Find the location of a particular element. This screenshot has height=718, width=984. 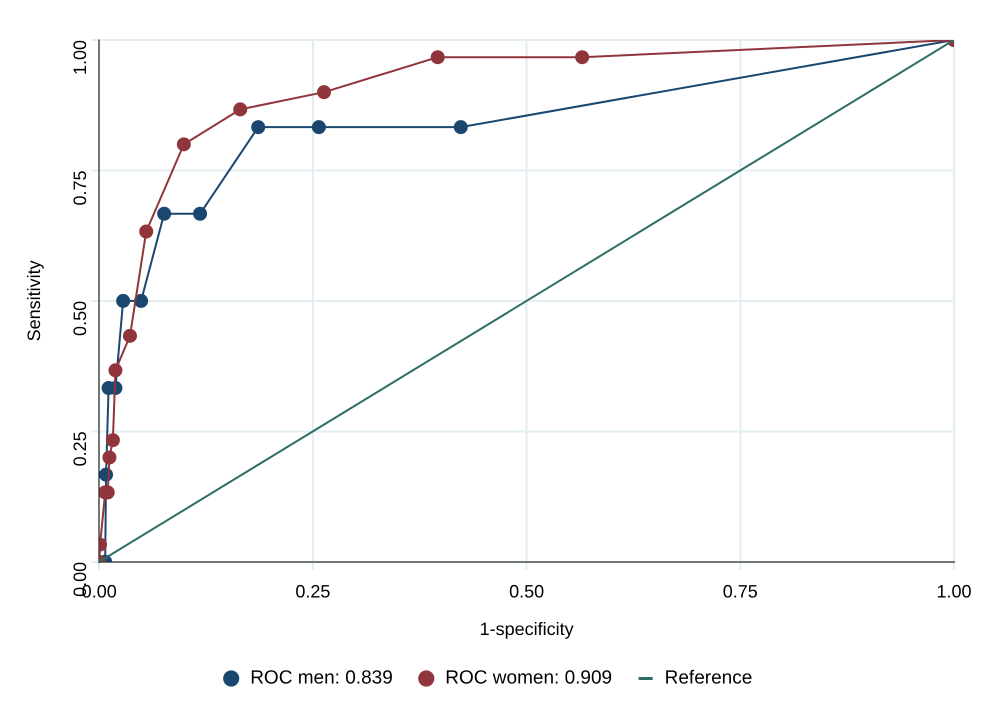

y-axis-title: Sensitivity is located at coordinates (34, 301).